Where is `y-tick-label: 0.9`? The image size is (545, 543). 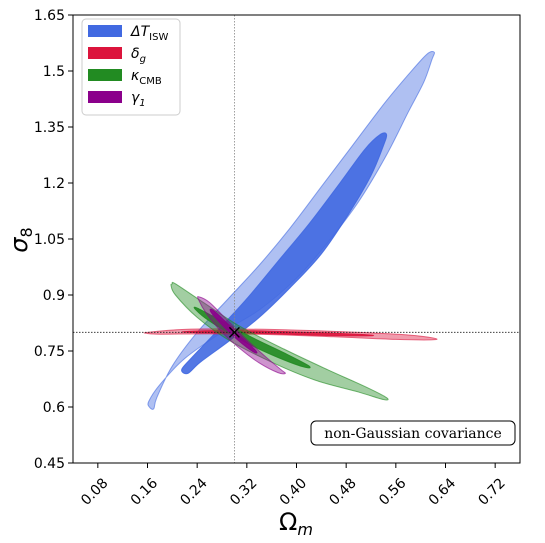
y-tick-label: 0.9 is located at coordinates (54, 296).